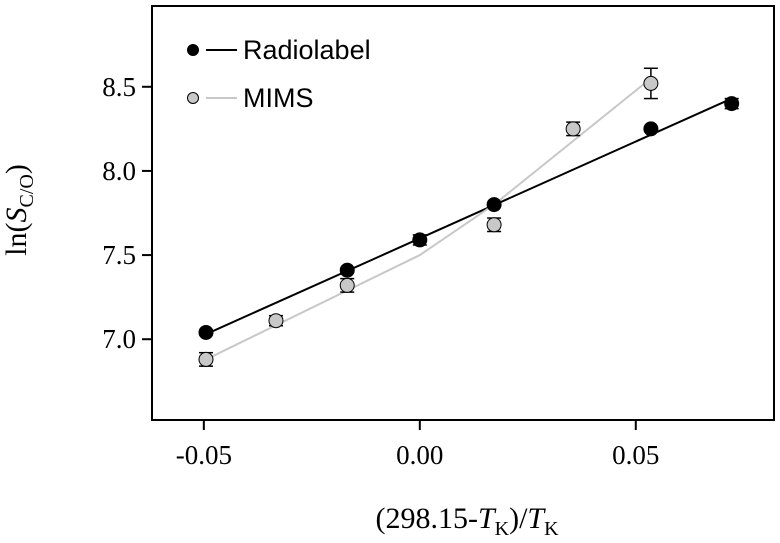 The height and width of the screenshot is (543, 780). Describe the element at coordinates (16, 169) in the screenshot. I see `y-label-suffix: )` at that location.